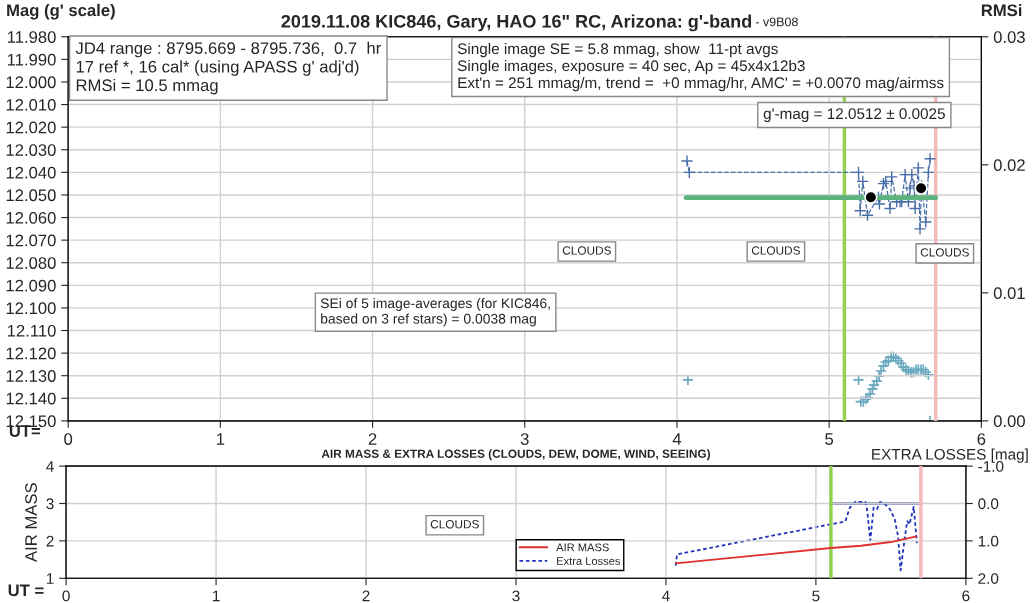 This screenshot has height=603, width=1033. Describe the element at coordinates (515, 455) in the screenshot. I see `chart-title: AIR MASS & EXTRA LOSSES (CLOUDS, DEW, DOME, WIND, SEEING)` at that location.